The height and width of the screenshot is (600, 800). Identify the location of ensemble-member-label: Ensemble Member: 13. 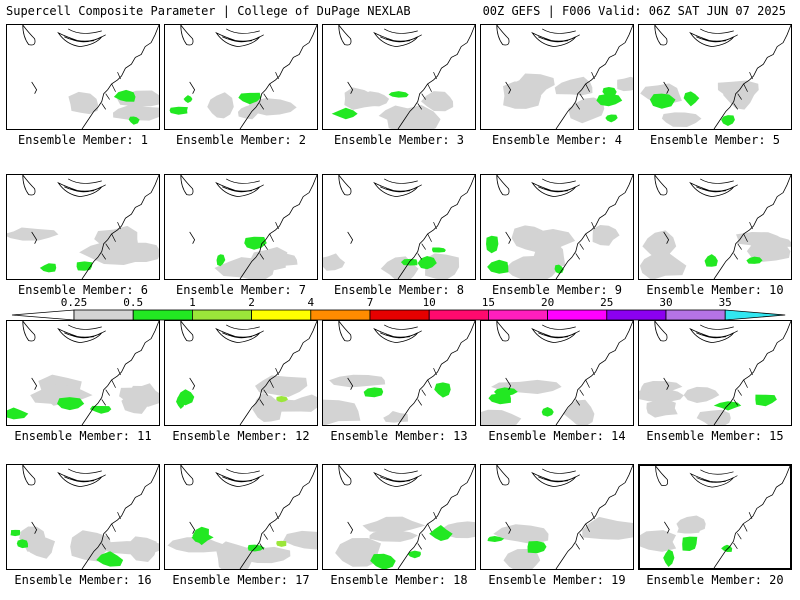
(399, 436).